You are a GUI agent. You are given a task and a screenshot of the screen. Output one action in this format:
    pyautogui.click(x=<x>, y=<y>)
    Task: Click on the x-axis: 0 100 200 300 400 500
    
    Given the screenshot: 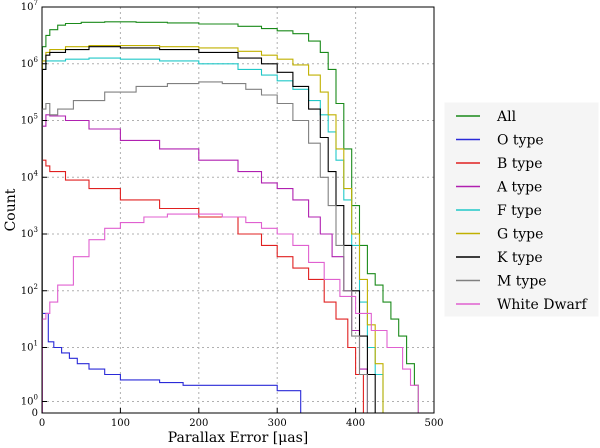 What is the action you would take?
    pyautogui.click(x=241, y=418)
    